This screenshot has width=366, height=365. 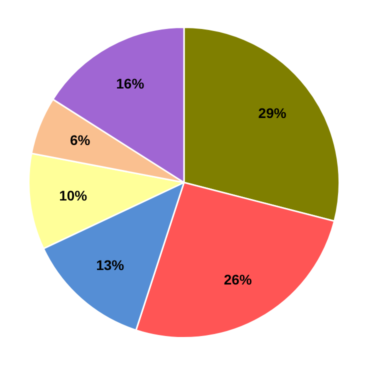 I want to click on data-label: 29%, so click(x=272, y=112).